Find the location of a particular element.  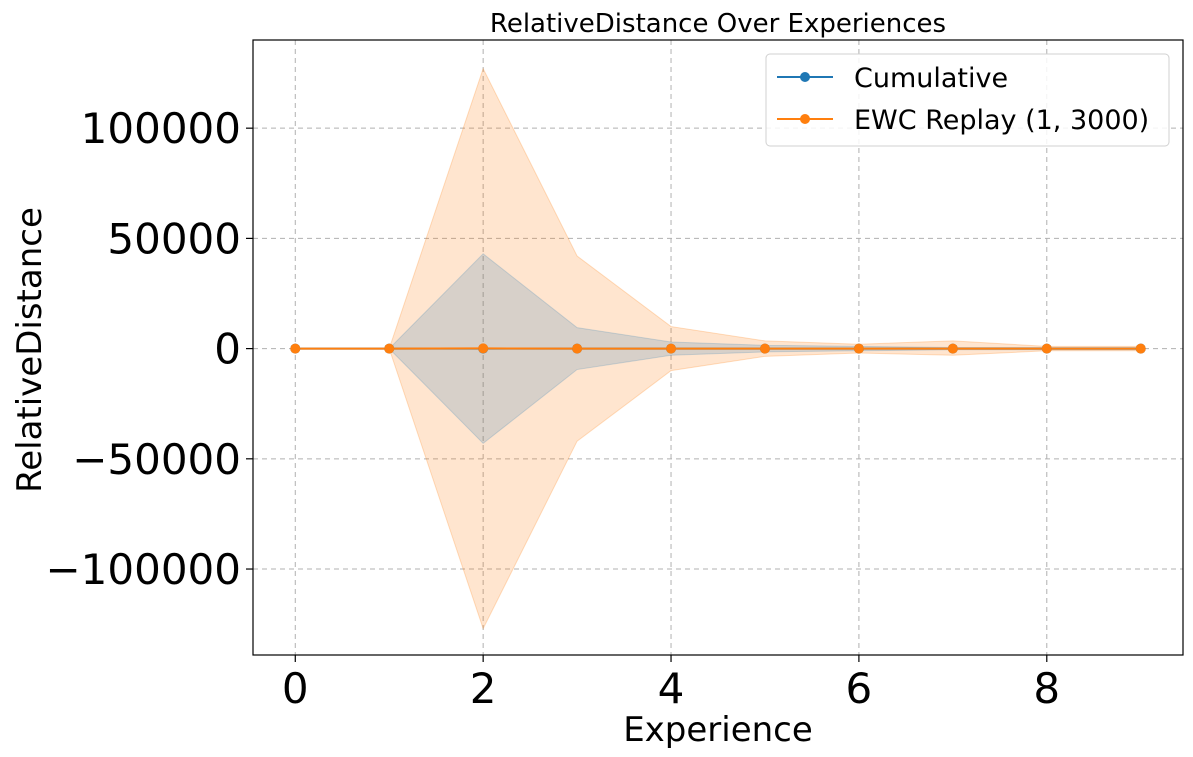

legend-label-ewc-replay: EWC Replay (1, 3000) is located at coordinates (1001, 120).